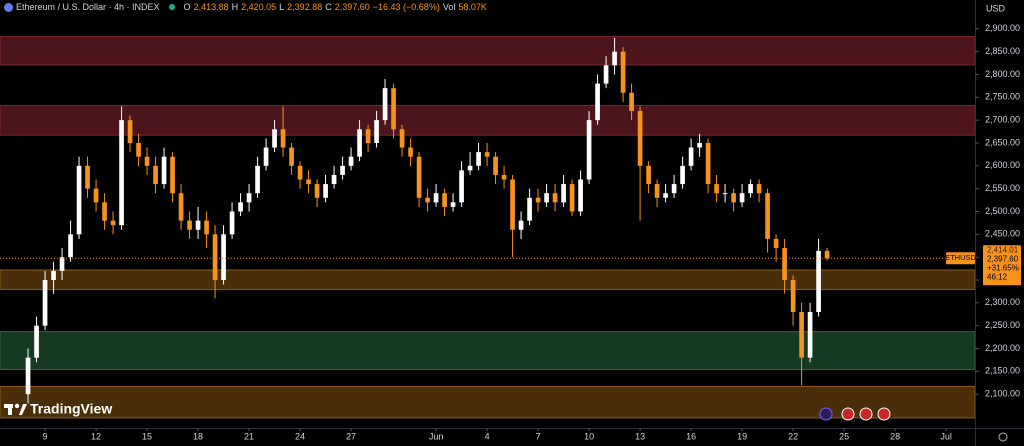 The width and height of the screenshot is (1024, 446). What do you see at coordinates (538, 436) in the screenshot?
I see `x-tick-label: 7` at bounding box center [538, 436].